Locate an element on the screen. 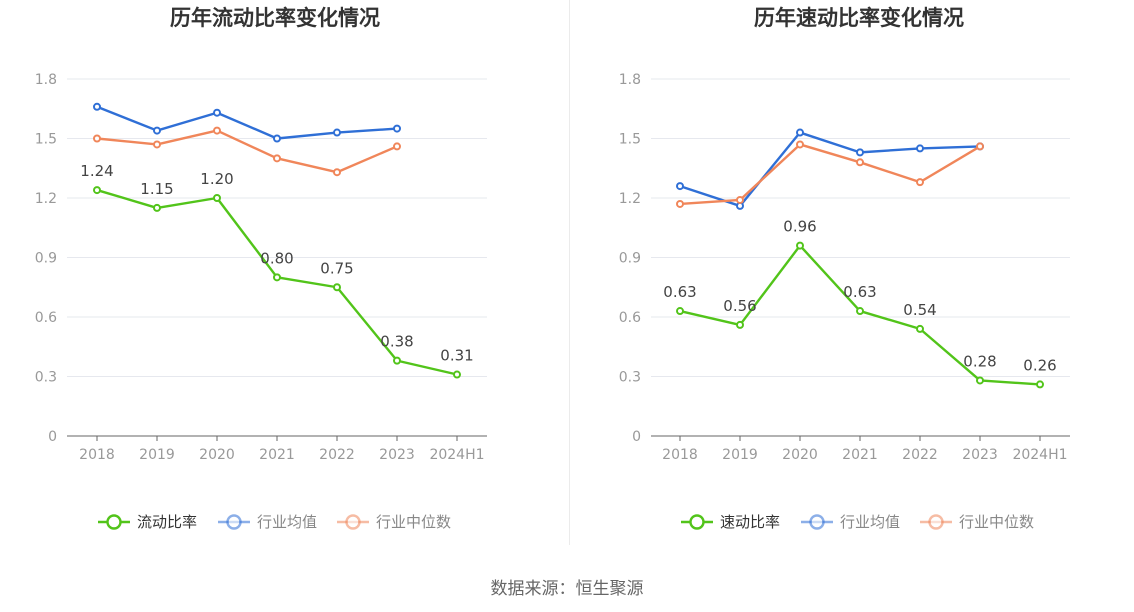 This screenshot has width=1134, height=612. data-label: 1.15 is located at coordinates (156, 189).